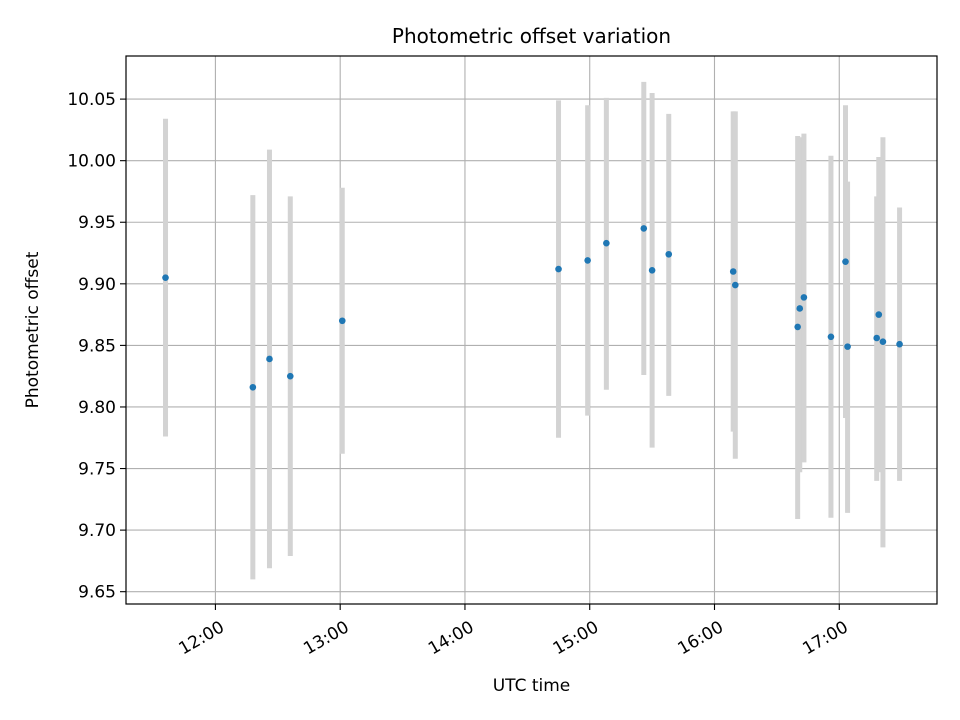  I want to click on y-tick-label: 10.00, so click(91, 162).